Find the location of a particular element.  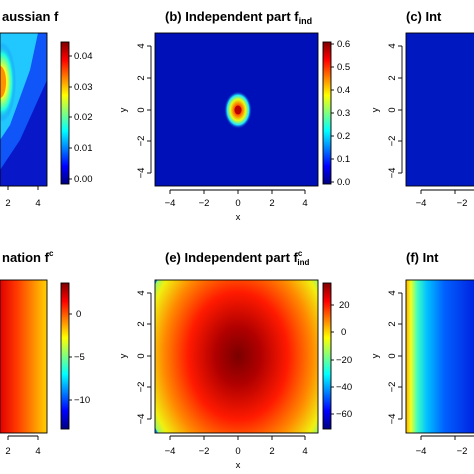

panel-e-title: (e) Independent part fc ind is located at coordinates (237, 258).